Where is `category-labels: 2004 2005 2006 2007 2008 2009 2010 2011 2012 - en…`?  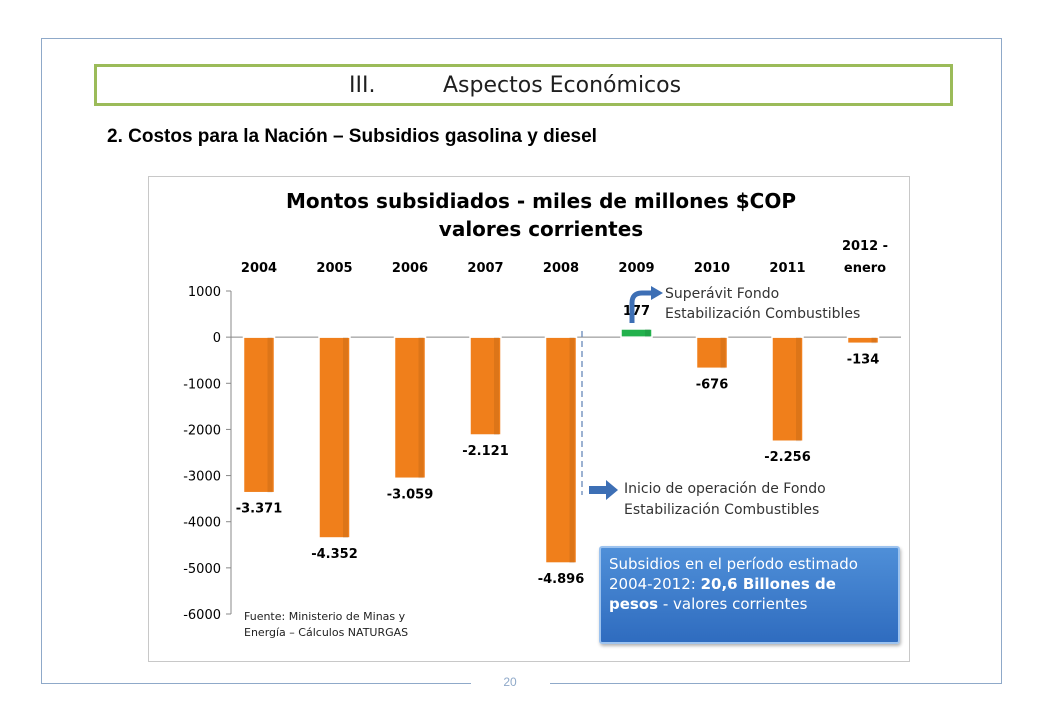
category-labels: 2004 2005 2006 2007 2008 2009 2010 2011 2012 - en… is located at coordinates (564, 257).